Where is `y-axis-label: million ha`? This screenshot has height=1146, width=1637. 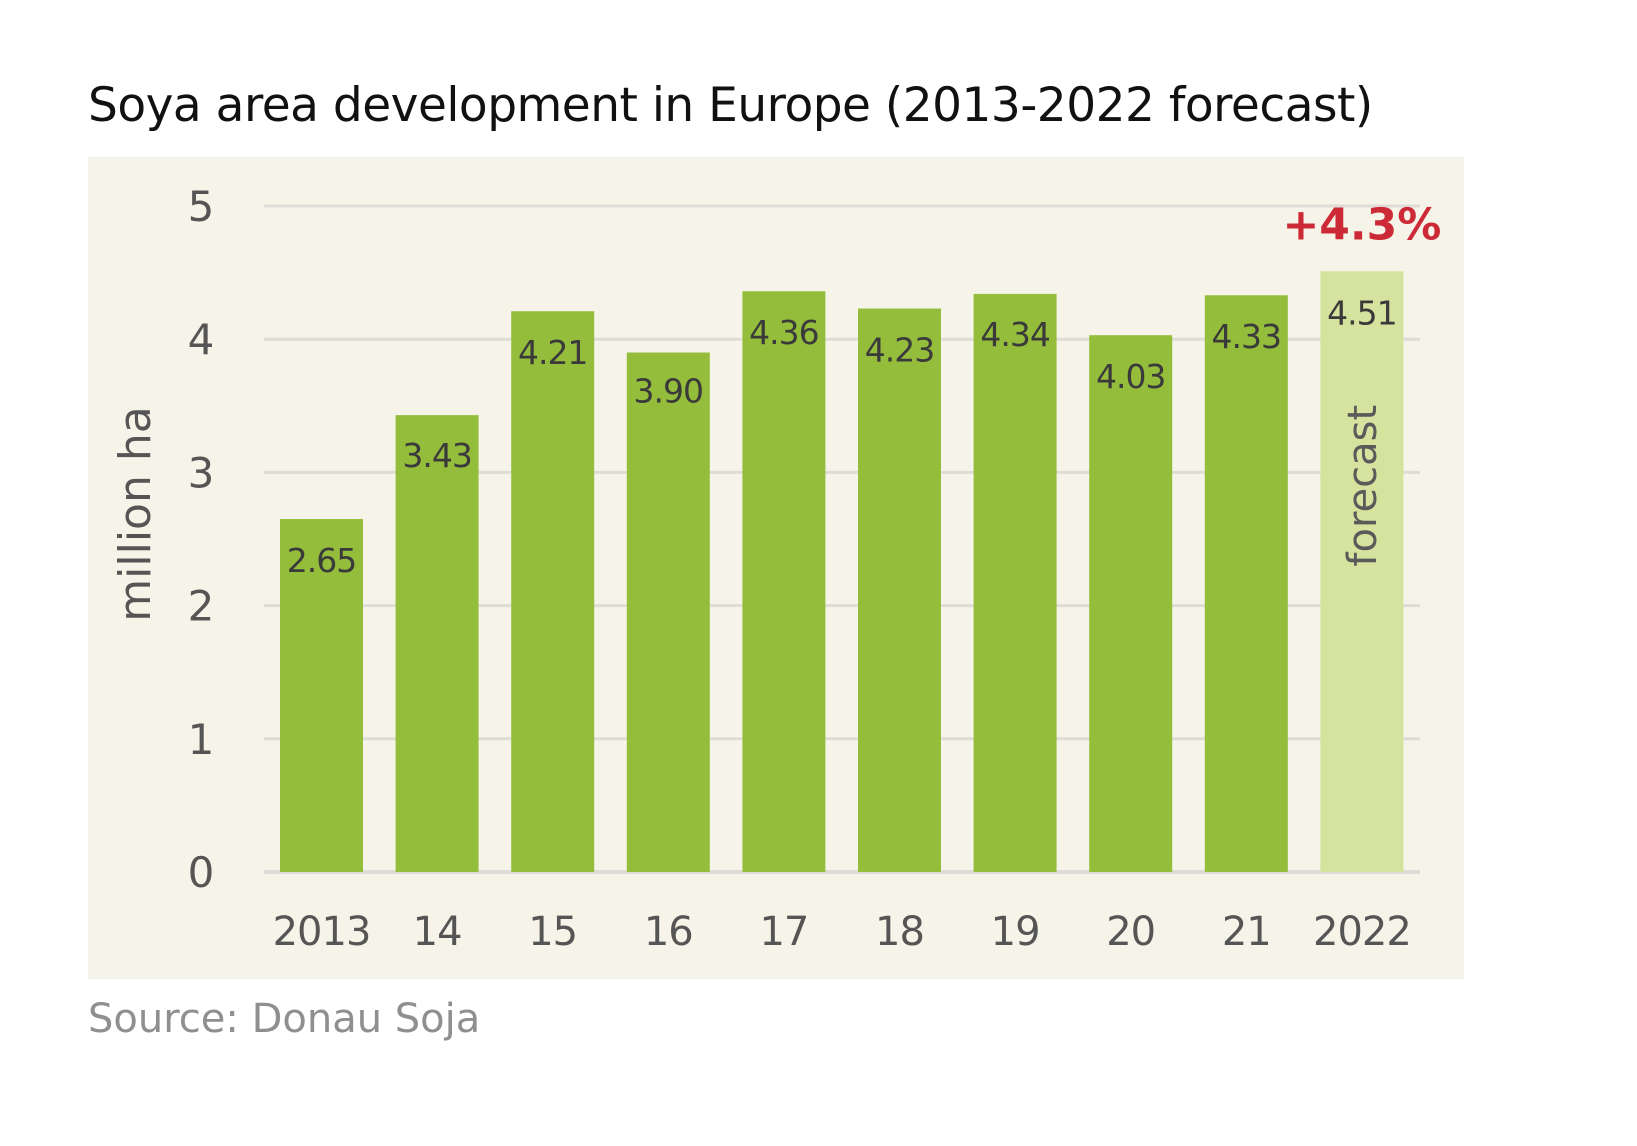
y-axis-label: million ha is located at coordinates (135, 513).